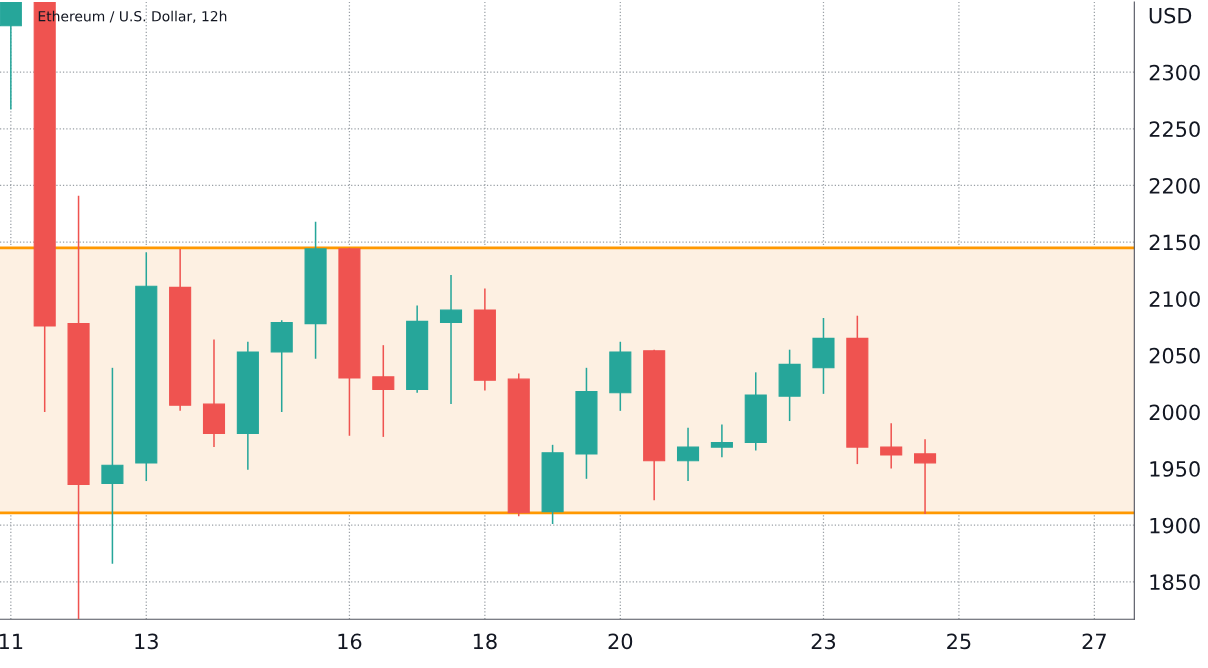 The image size is (1208, 668). I want to click on y-tick-label: 2150, so click(1174, 242).